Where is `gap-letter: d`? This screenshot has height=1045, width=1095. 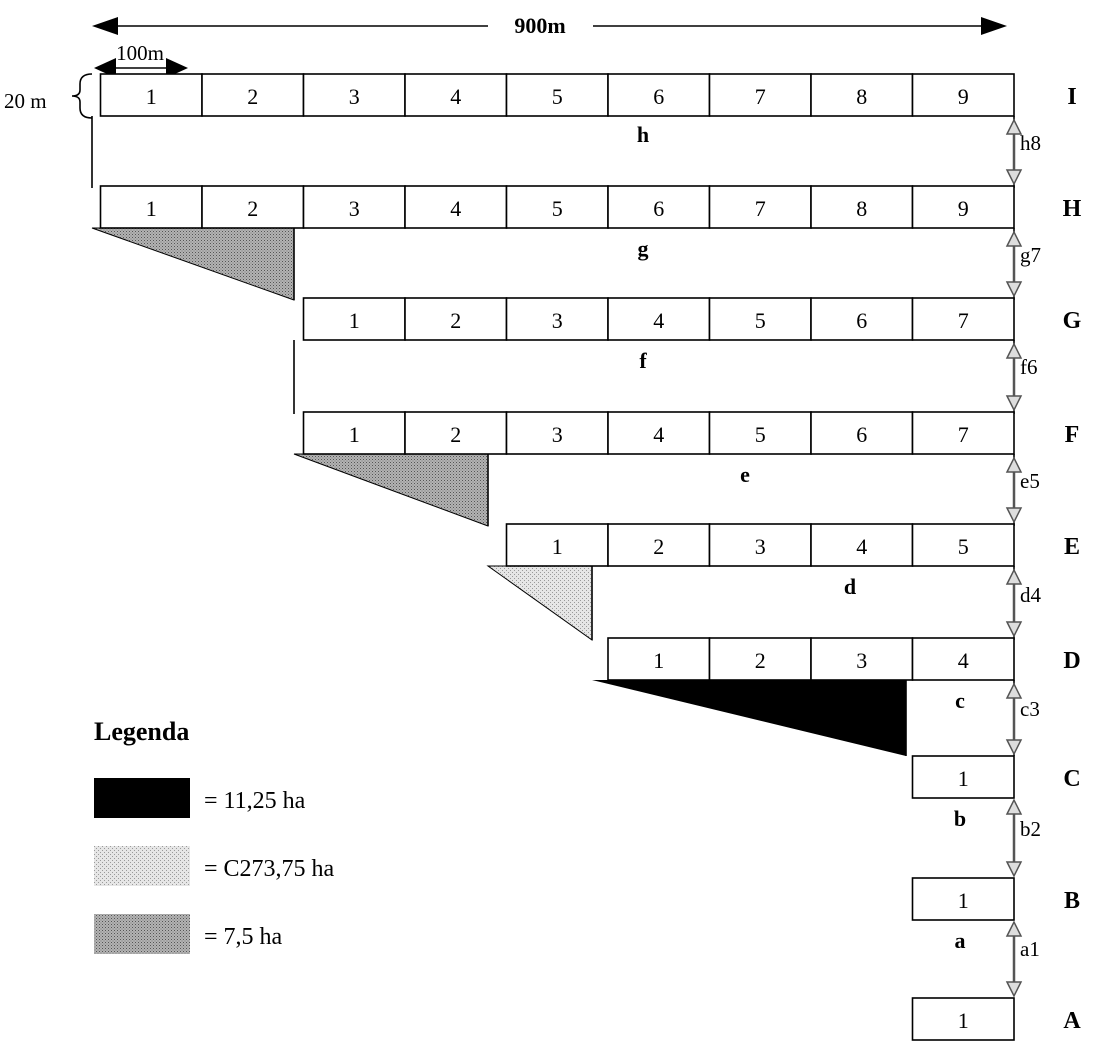 gap-letter: d is located at coordinates (850, 586).